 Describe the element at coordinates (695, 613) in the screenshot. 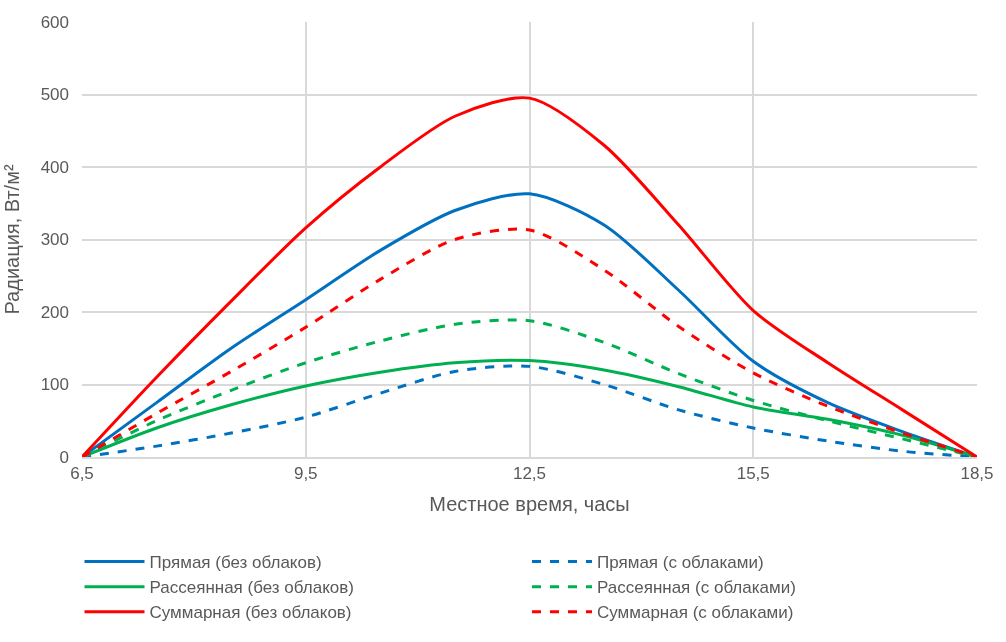

I see `legend-label: Суммарная (с облаками)` at that location.